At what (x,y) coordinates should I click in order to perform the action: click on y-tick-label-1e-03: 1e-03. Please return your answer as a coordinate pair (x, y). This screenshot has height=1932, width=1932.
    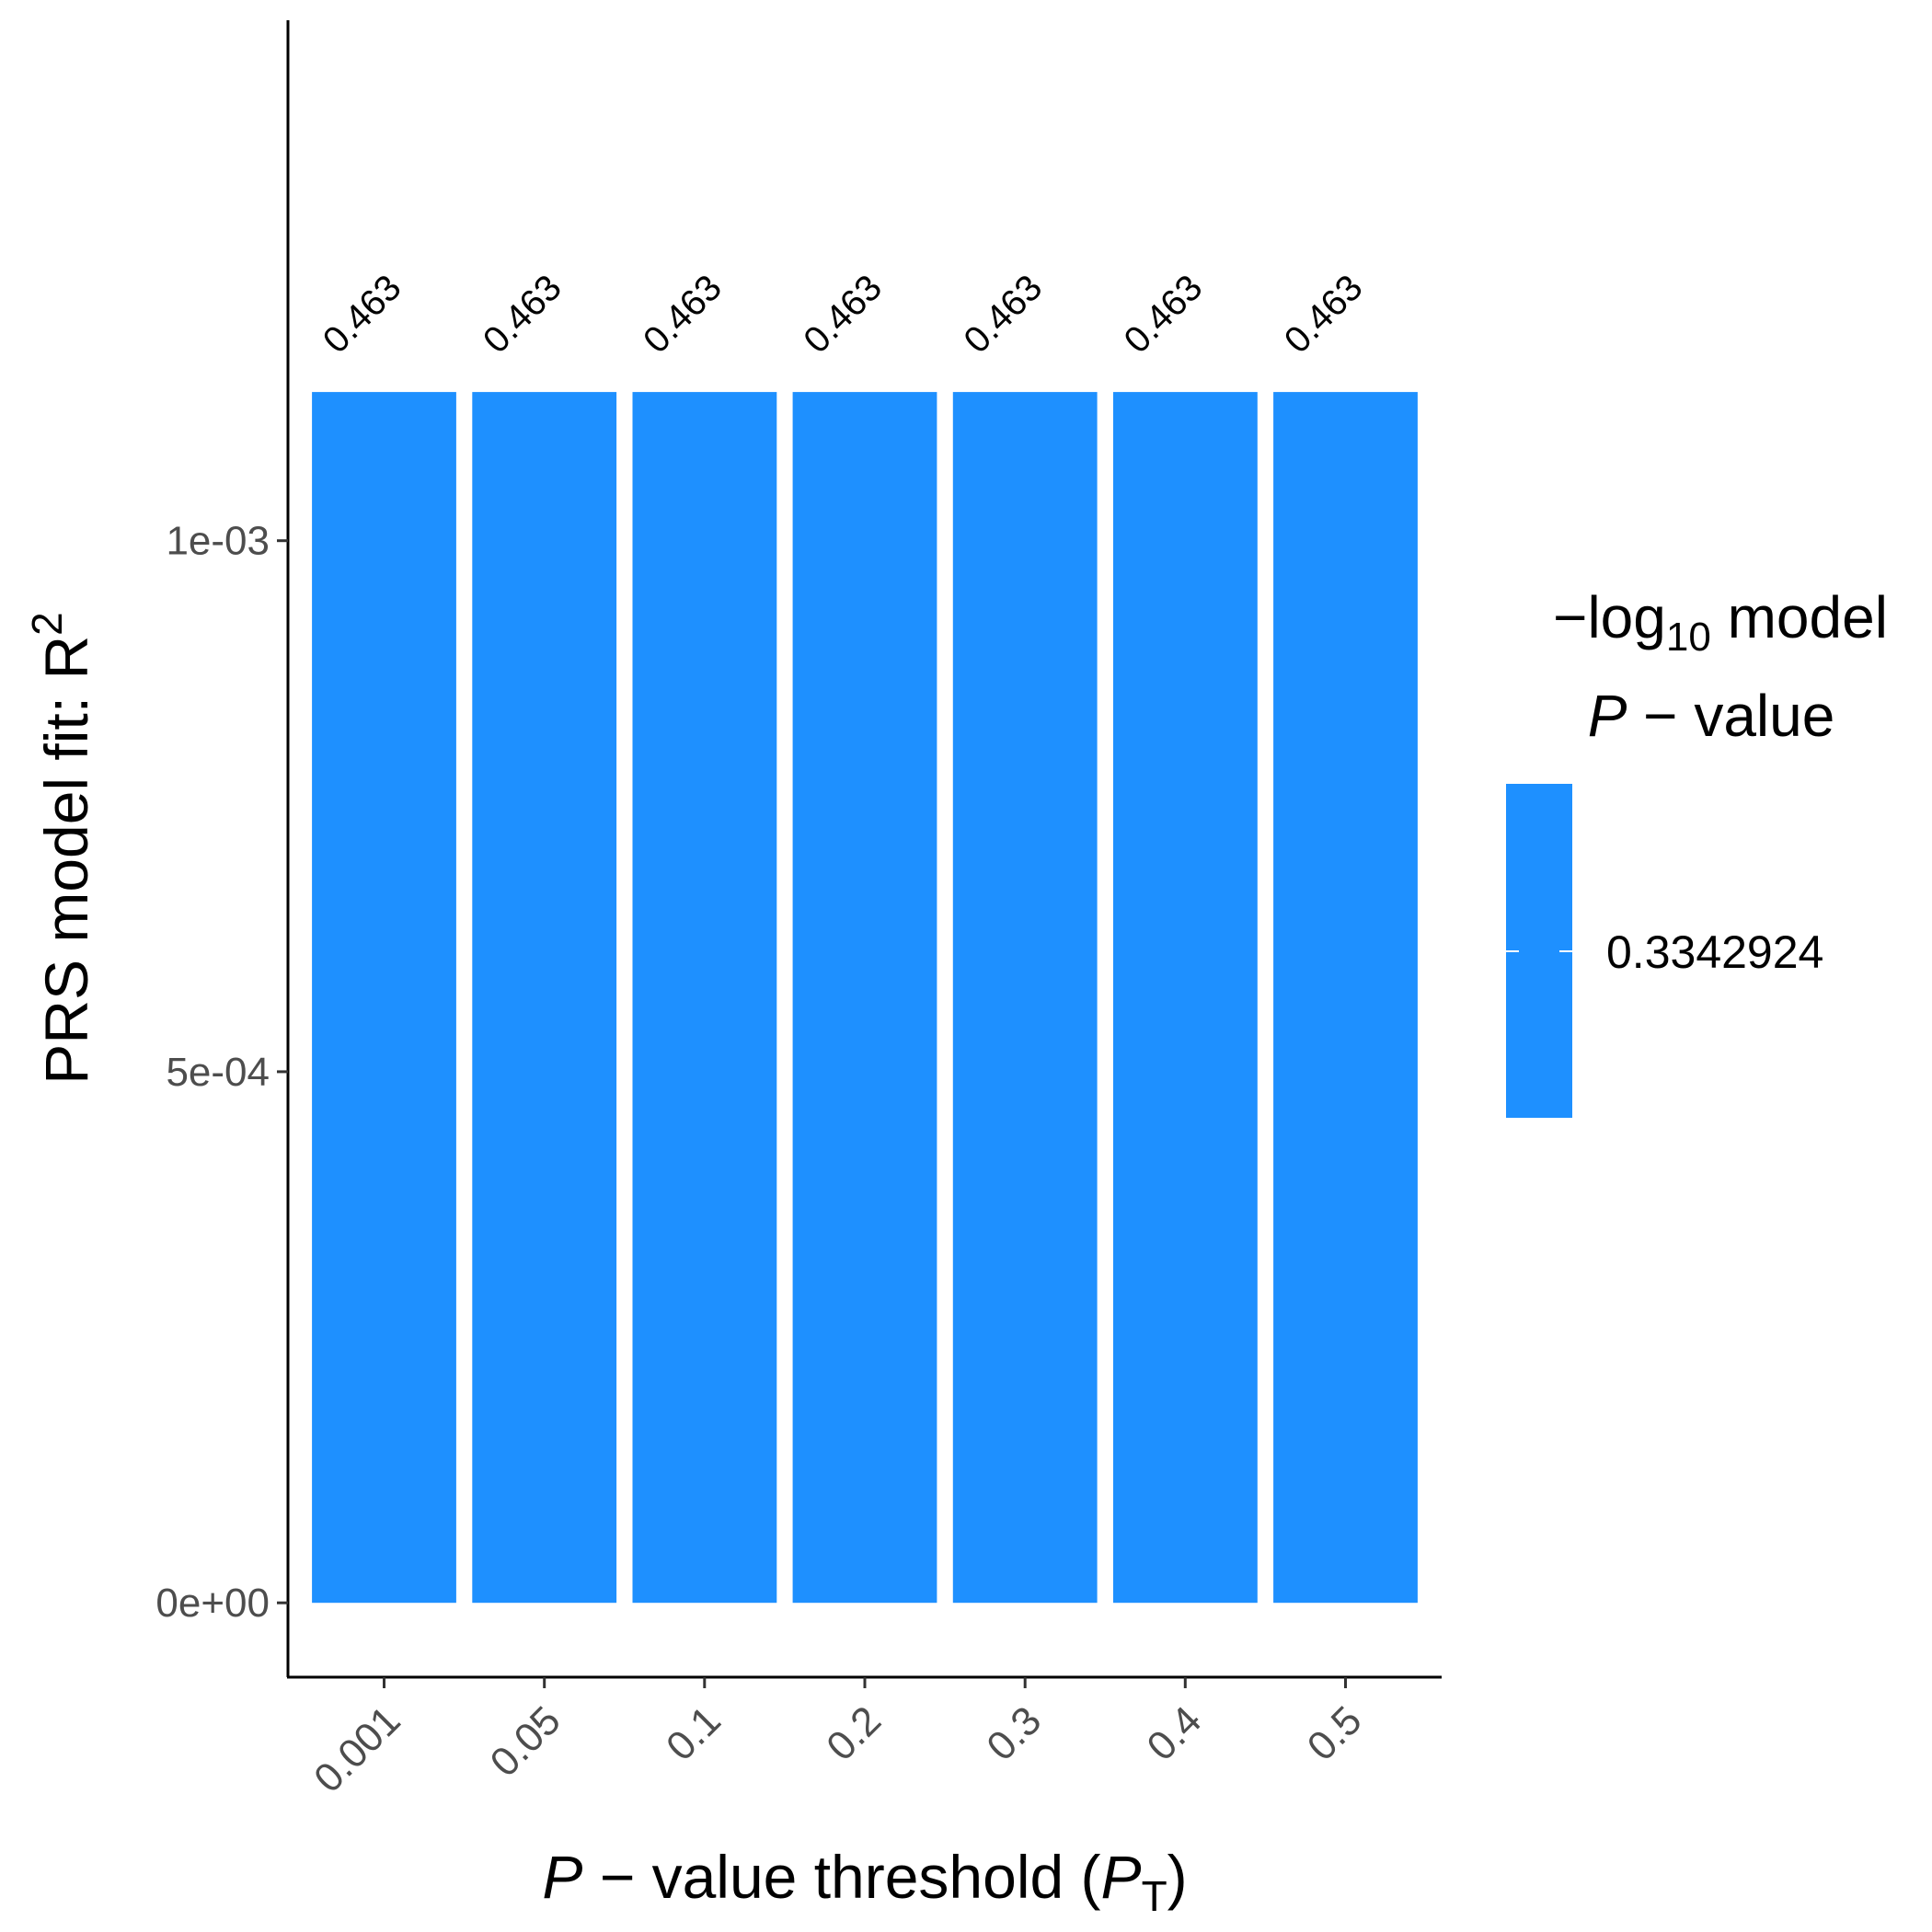
    Looking at the image, I should click on (218, 541).